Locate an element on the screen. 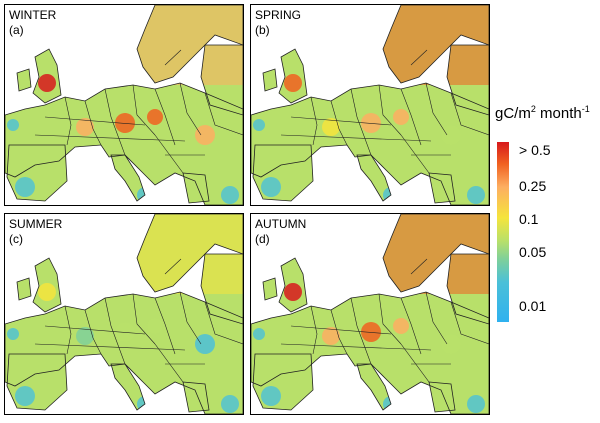 The image size is (600, 423). colorbar-tick-3: 0.05 is located at coordinates (533, 252).